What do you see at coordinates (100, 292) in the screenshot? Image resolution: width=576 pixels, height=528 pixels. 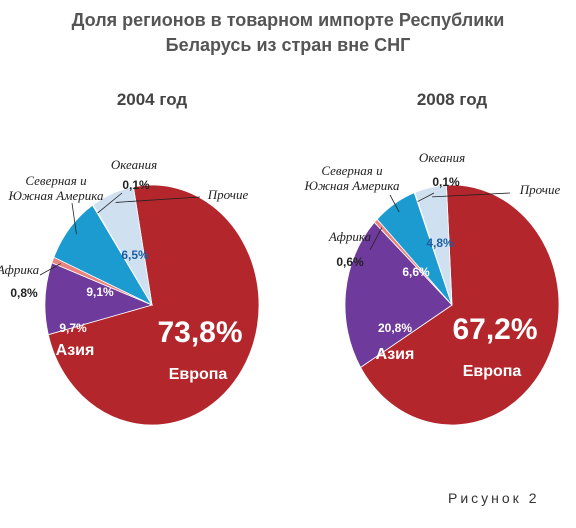 I see `value-label: 9,1%` at bounding box center [100, 292].